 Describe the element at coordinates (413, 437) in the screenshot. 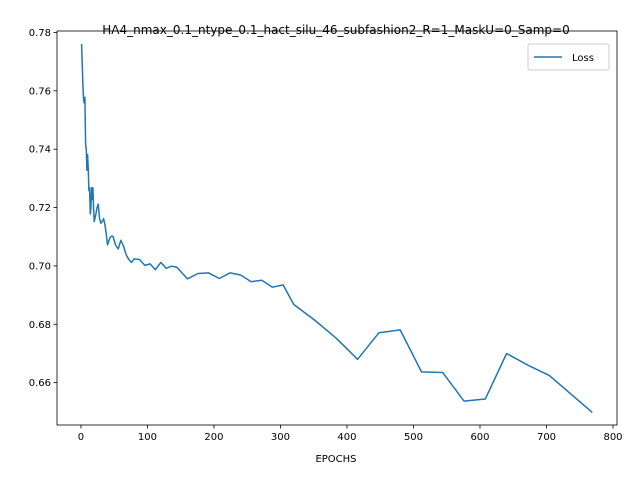

I see `x-tick-label: 500` at that location.